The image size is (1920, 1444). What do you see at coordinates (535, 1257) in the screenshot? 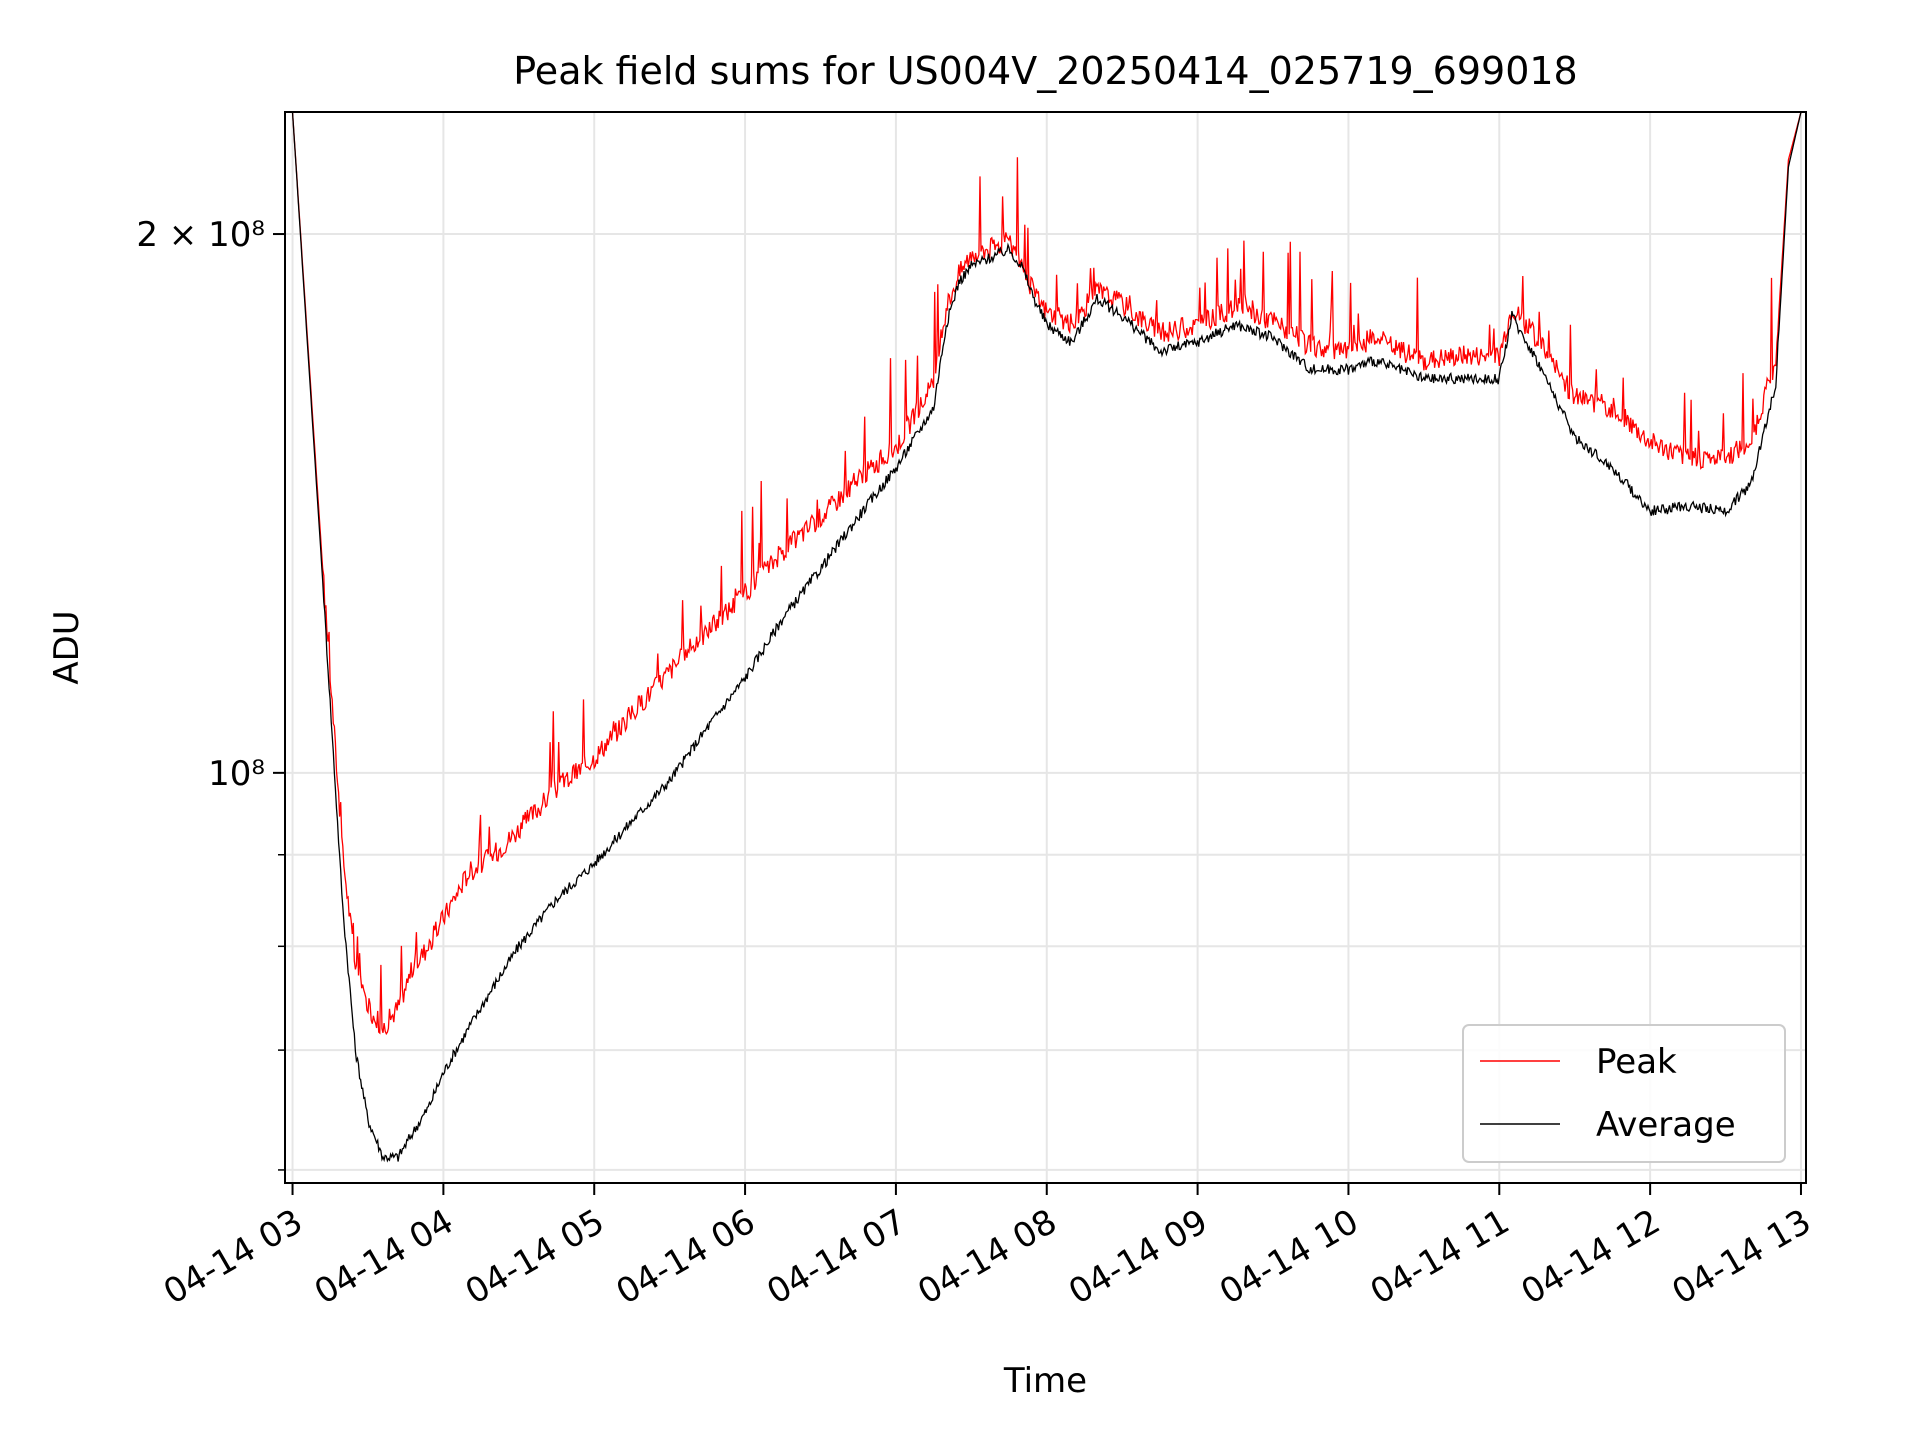
I see `x-tick-label: 04-14 05` at bounding box center [535, 1257].